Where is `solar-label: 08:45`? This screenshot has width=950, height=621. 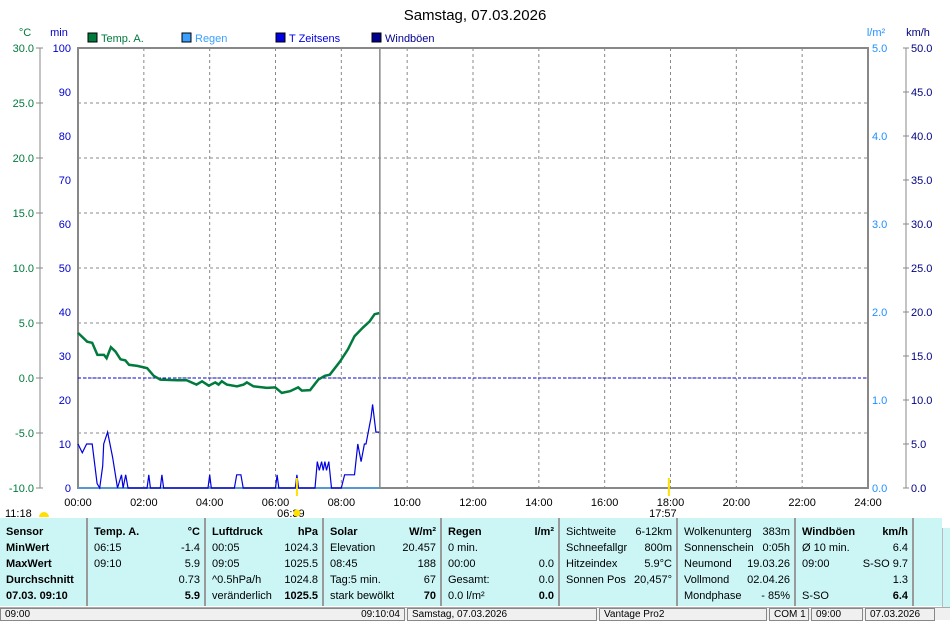
solar-label: 08:45 is located at coordinates (344, 564).